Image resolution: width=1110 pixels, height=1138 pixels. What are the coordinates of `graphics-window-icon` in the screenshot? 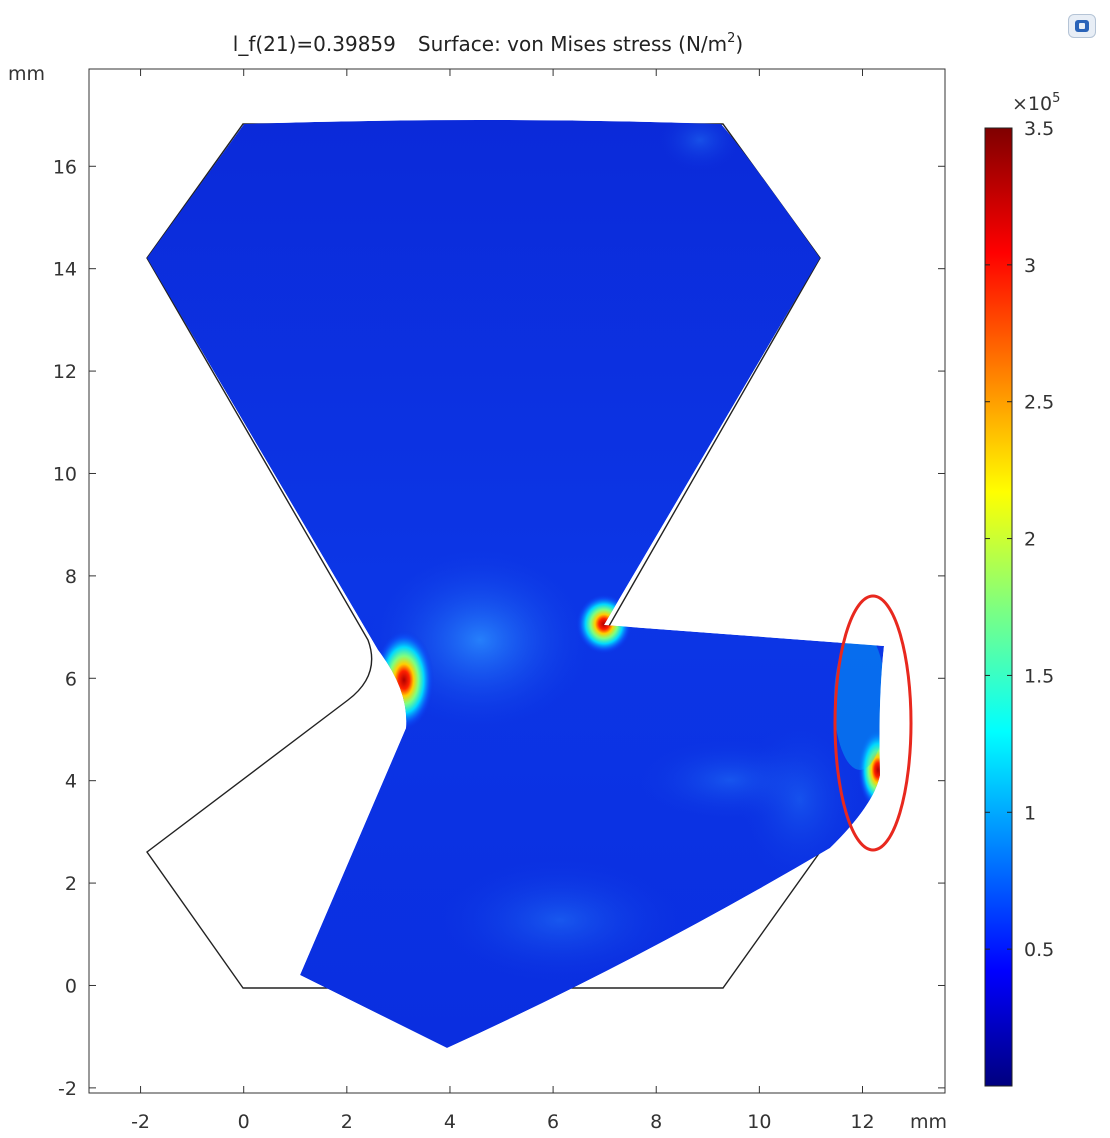 It's located at (1082, 26).